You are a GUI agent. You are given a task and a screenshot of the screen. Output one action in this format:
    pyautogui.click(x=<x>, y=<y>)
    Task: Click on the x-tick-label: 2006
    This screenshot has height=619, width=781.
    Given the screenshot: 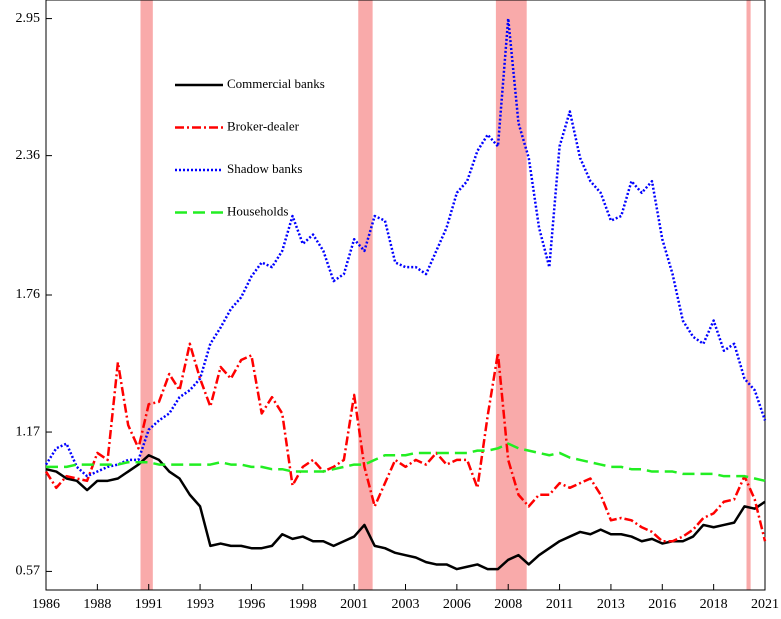 What is the action you would take?
    pyautogui.click(x=457, y=604)
    